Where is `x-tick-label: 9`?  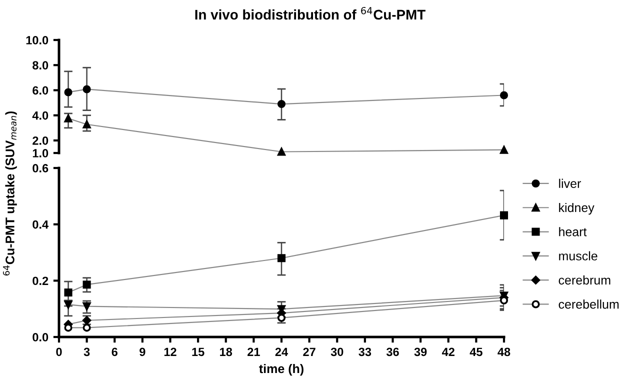
x-tick-label: 9 is located at coordinates (143, 352).